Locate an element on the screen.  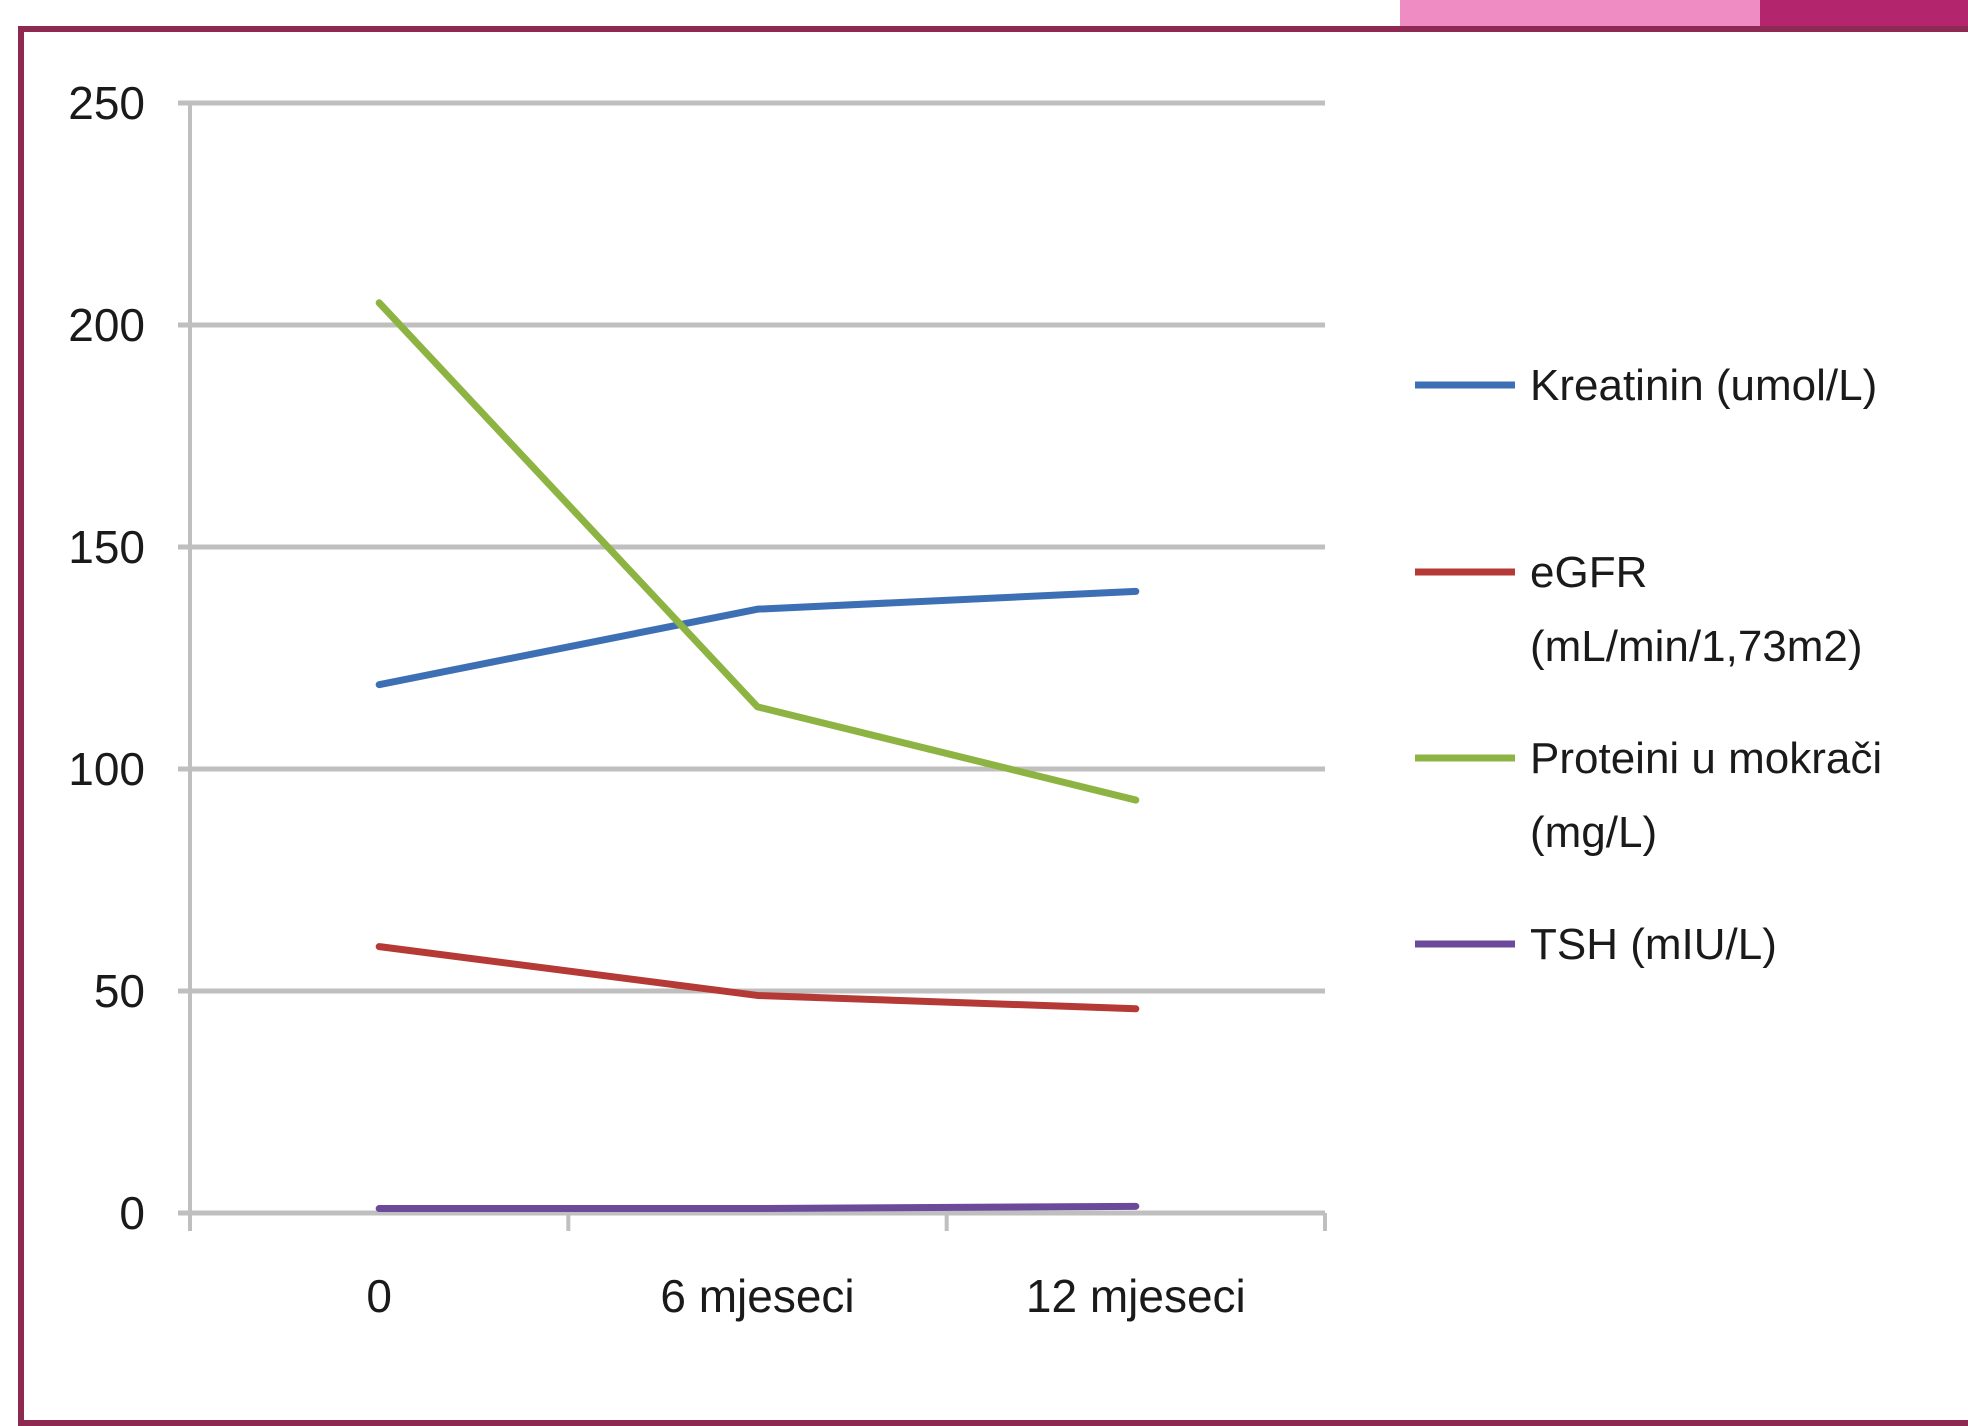
y-tick-label: 200 is located at coordinates (106, 325).